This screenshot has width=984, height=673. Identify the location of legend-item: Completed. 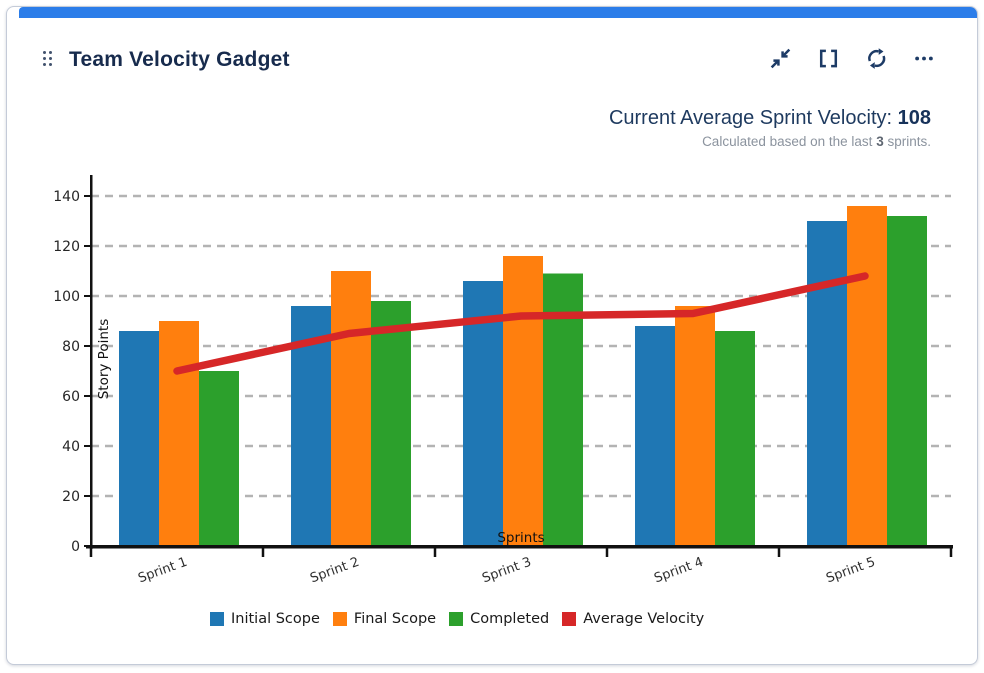
(499, 619).